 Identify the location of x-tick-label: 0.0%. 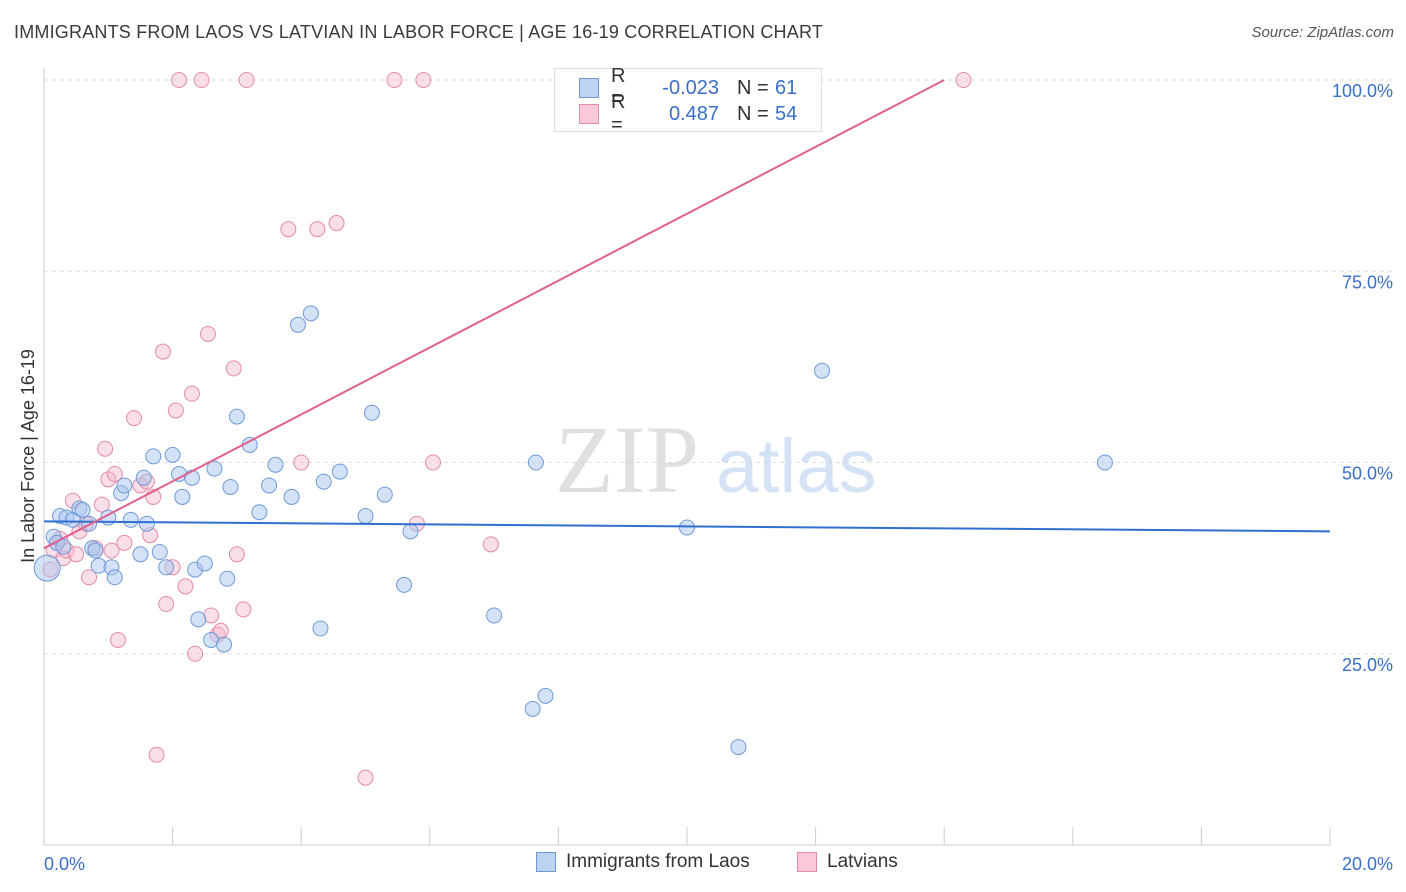
(64, 864).